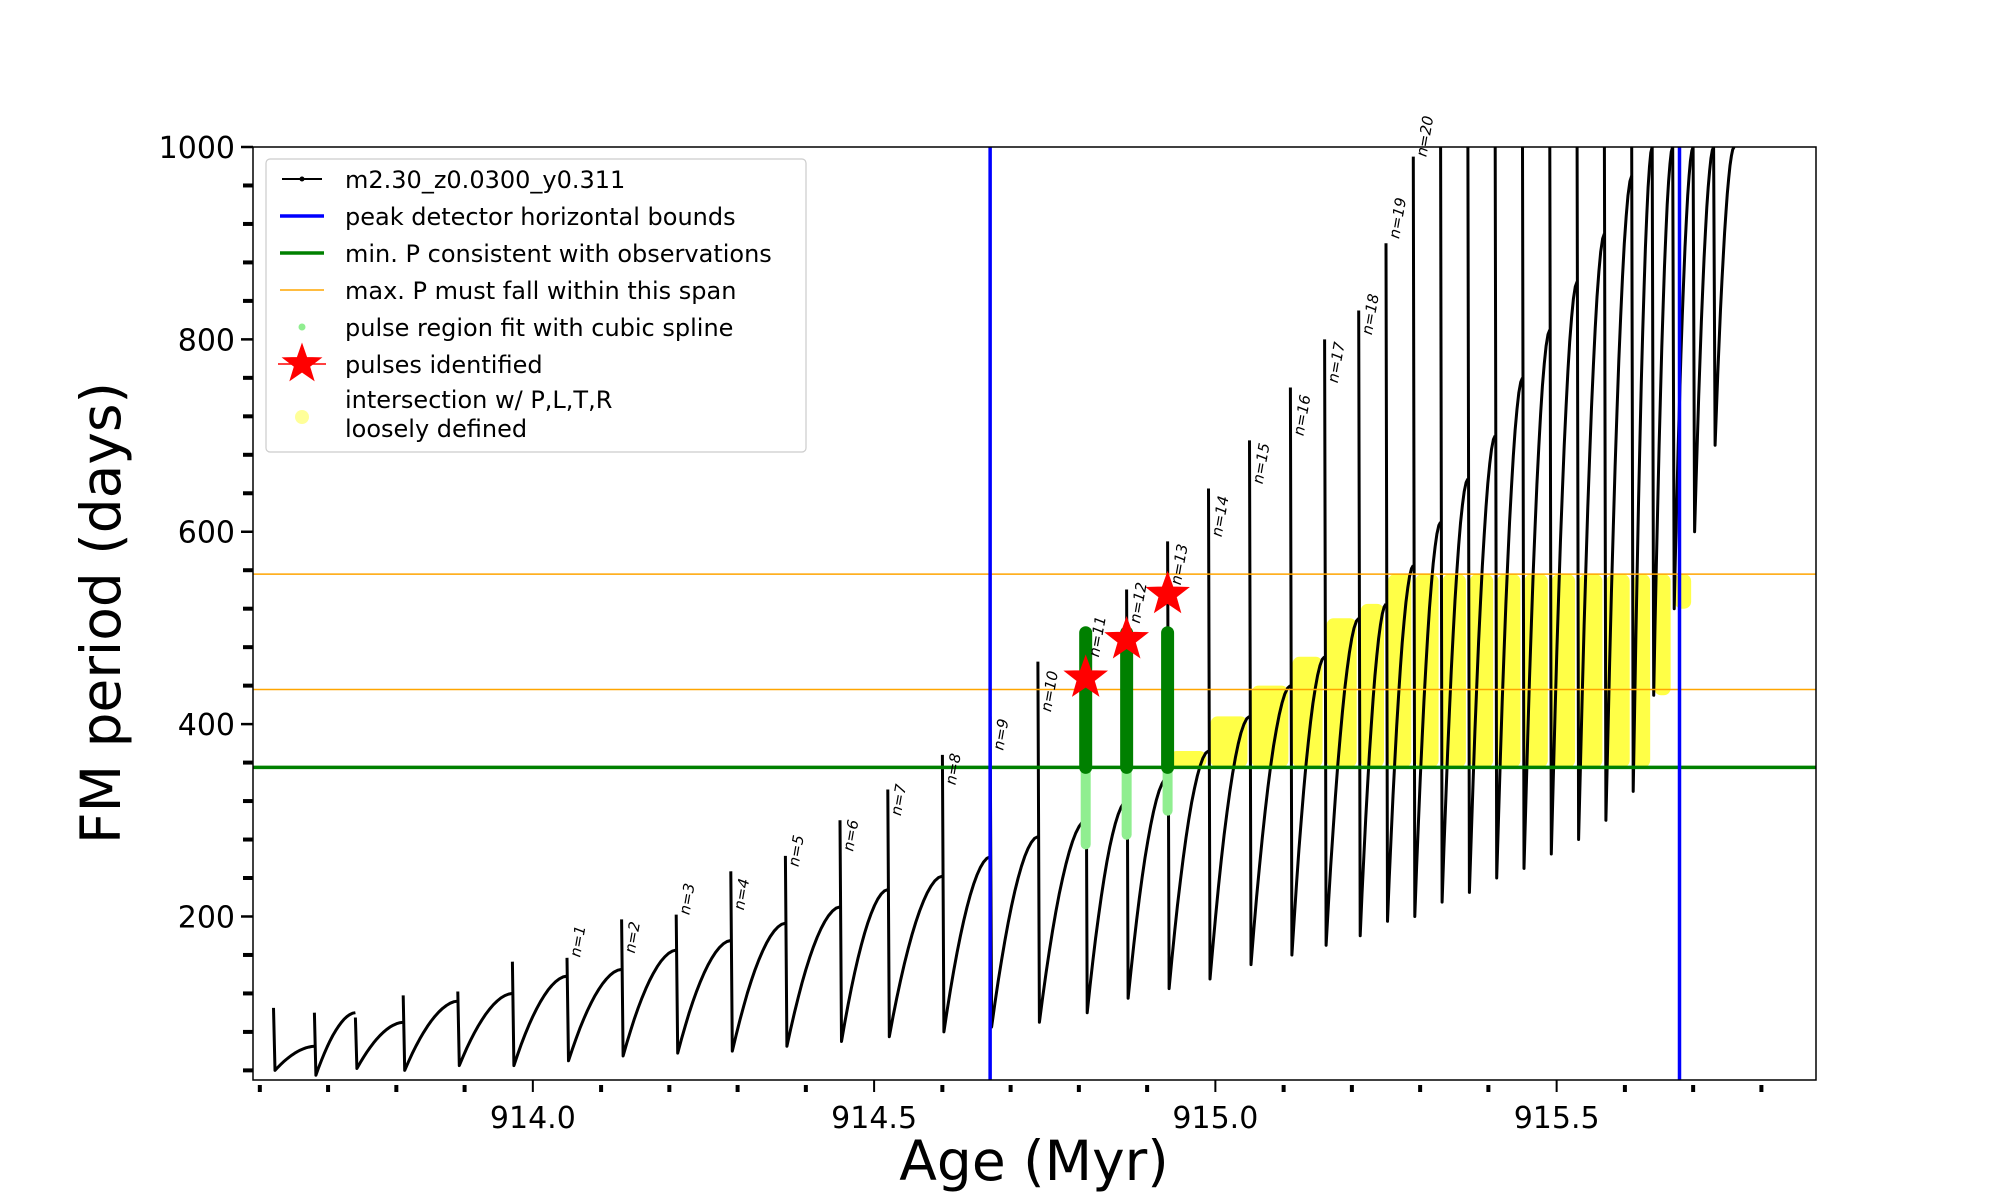 The image size is (2000, 1200). Describe the element at coordinates (436, 429) in the screenshot. I see `legend-label-intersection-line2: loosely defined` at that location.